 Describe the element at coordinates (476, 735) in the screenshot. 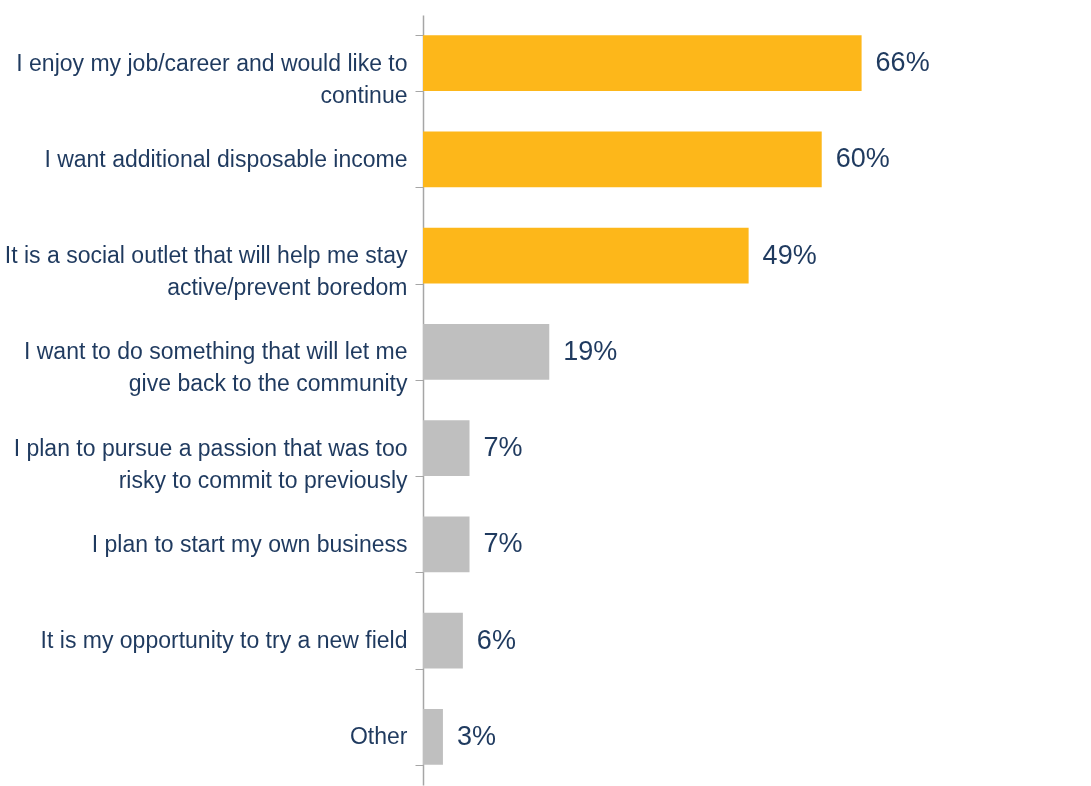

I see `data-label: 3%` at that location.